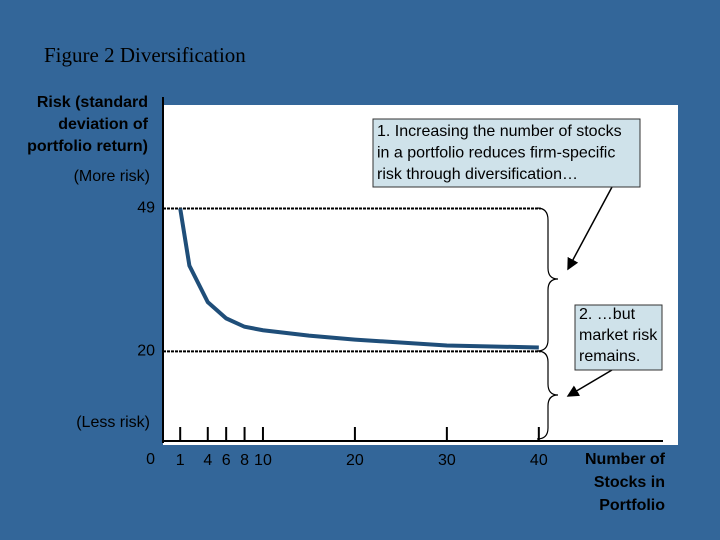 The height and width of the screenshot is (540, 720). What do you see at coordinates (625, 459) in the screenshot?
I see `label: Number of` at bounding box center [625, 459].